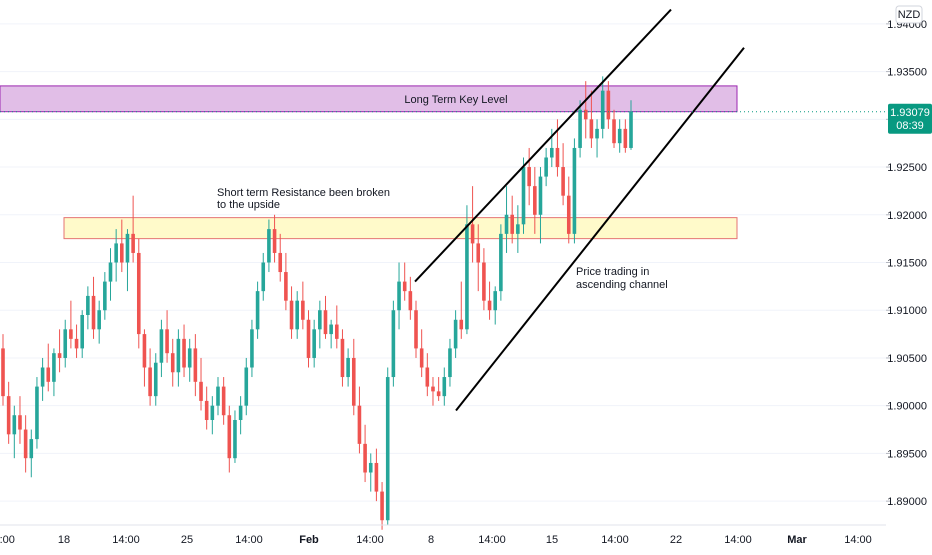 The width and height of the screenshot is (932, 555). I want to click on currency-badge-box, so click(909, 14).